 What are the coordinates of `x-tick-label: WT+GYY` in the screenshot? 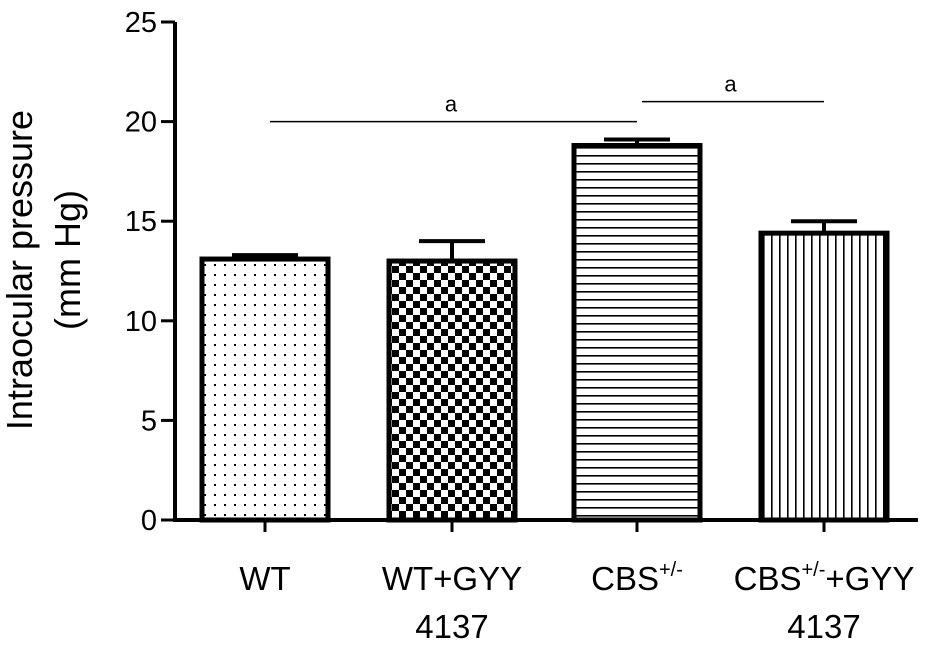 It's located at (452, 578).